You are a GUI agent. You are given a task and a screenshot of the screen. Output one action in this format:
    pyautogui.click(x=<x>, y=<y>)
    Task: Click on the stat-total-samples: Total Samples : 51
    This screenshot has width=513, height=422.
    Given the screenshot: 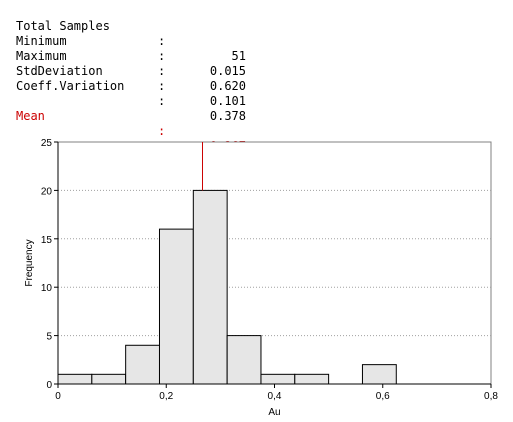 What is the action you would take?
    pyautogui.click(x=131, y=33)
    